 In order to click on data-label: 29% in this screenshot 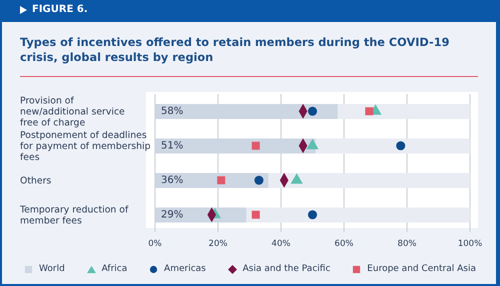, I will do `click(172, 215)`.